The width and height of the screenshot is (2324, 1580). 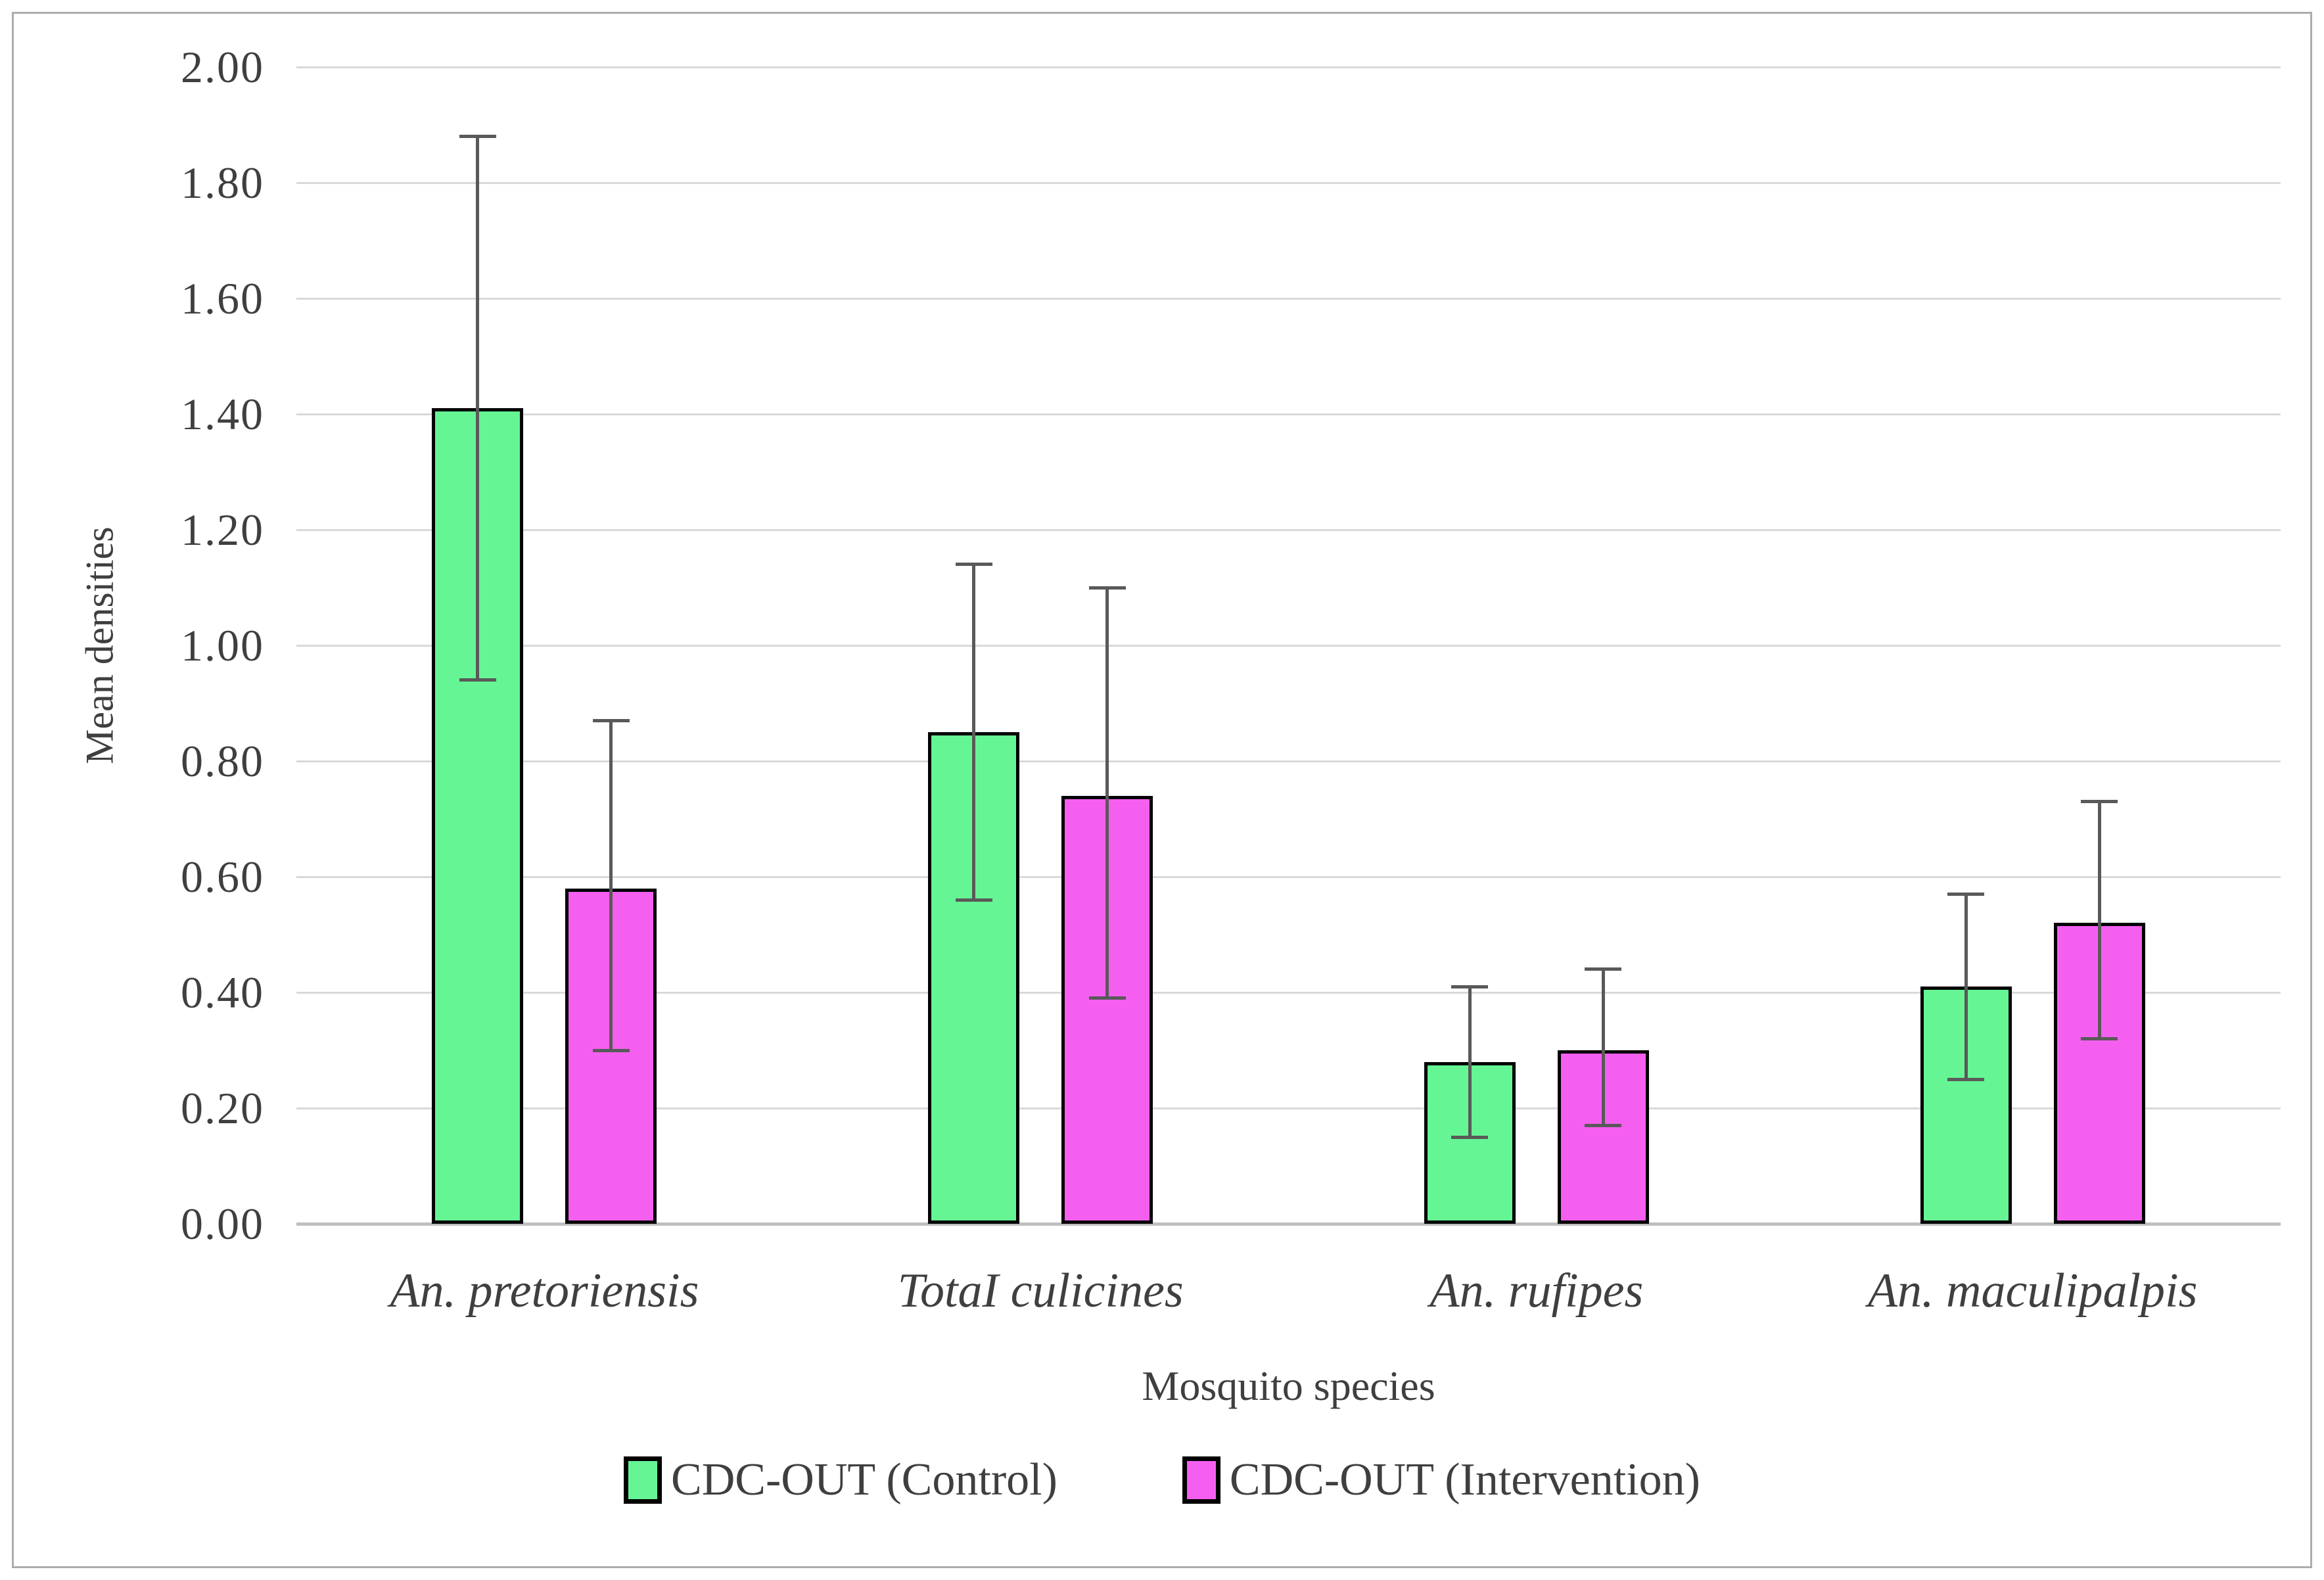 What do you see at coordinates (222, 298) in the screenshot?
I see `y-tick-label: 1.60` at bounding box center [222, 298].